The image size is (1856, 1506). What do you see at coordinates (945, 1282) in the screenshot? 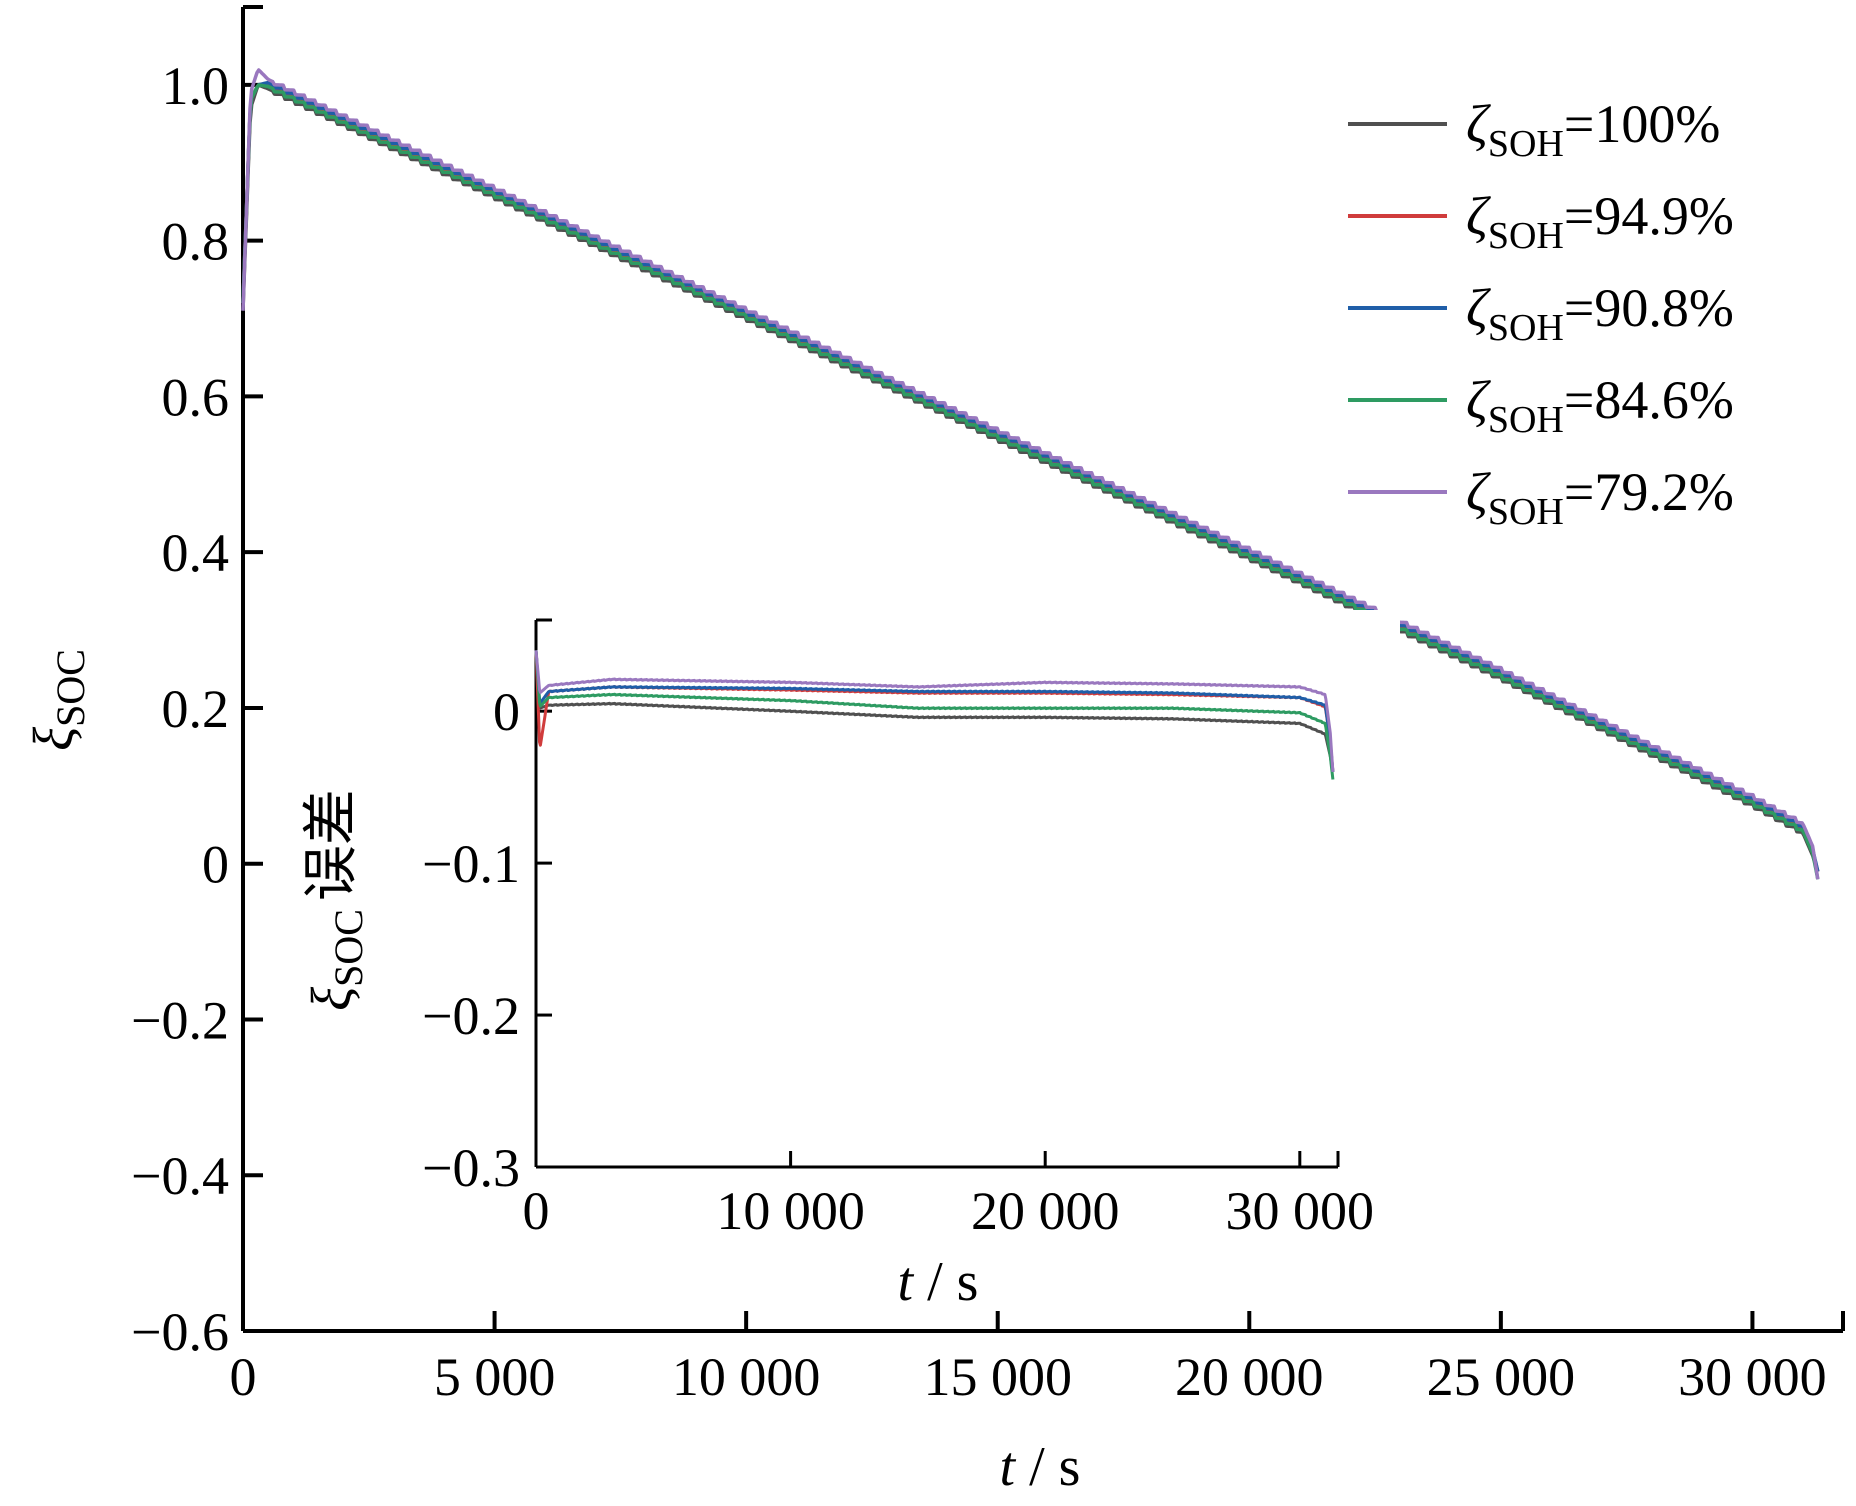
I see `inset-x-axis-title-unit: / s` at bounding box center [945, 1282].